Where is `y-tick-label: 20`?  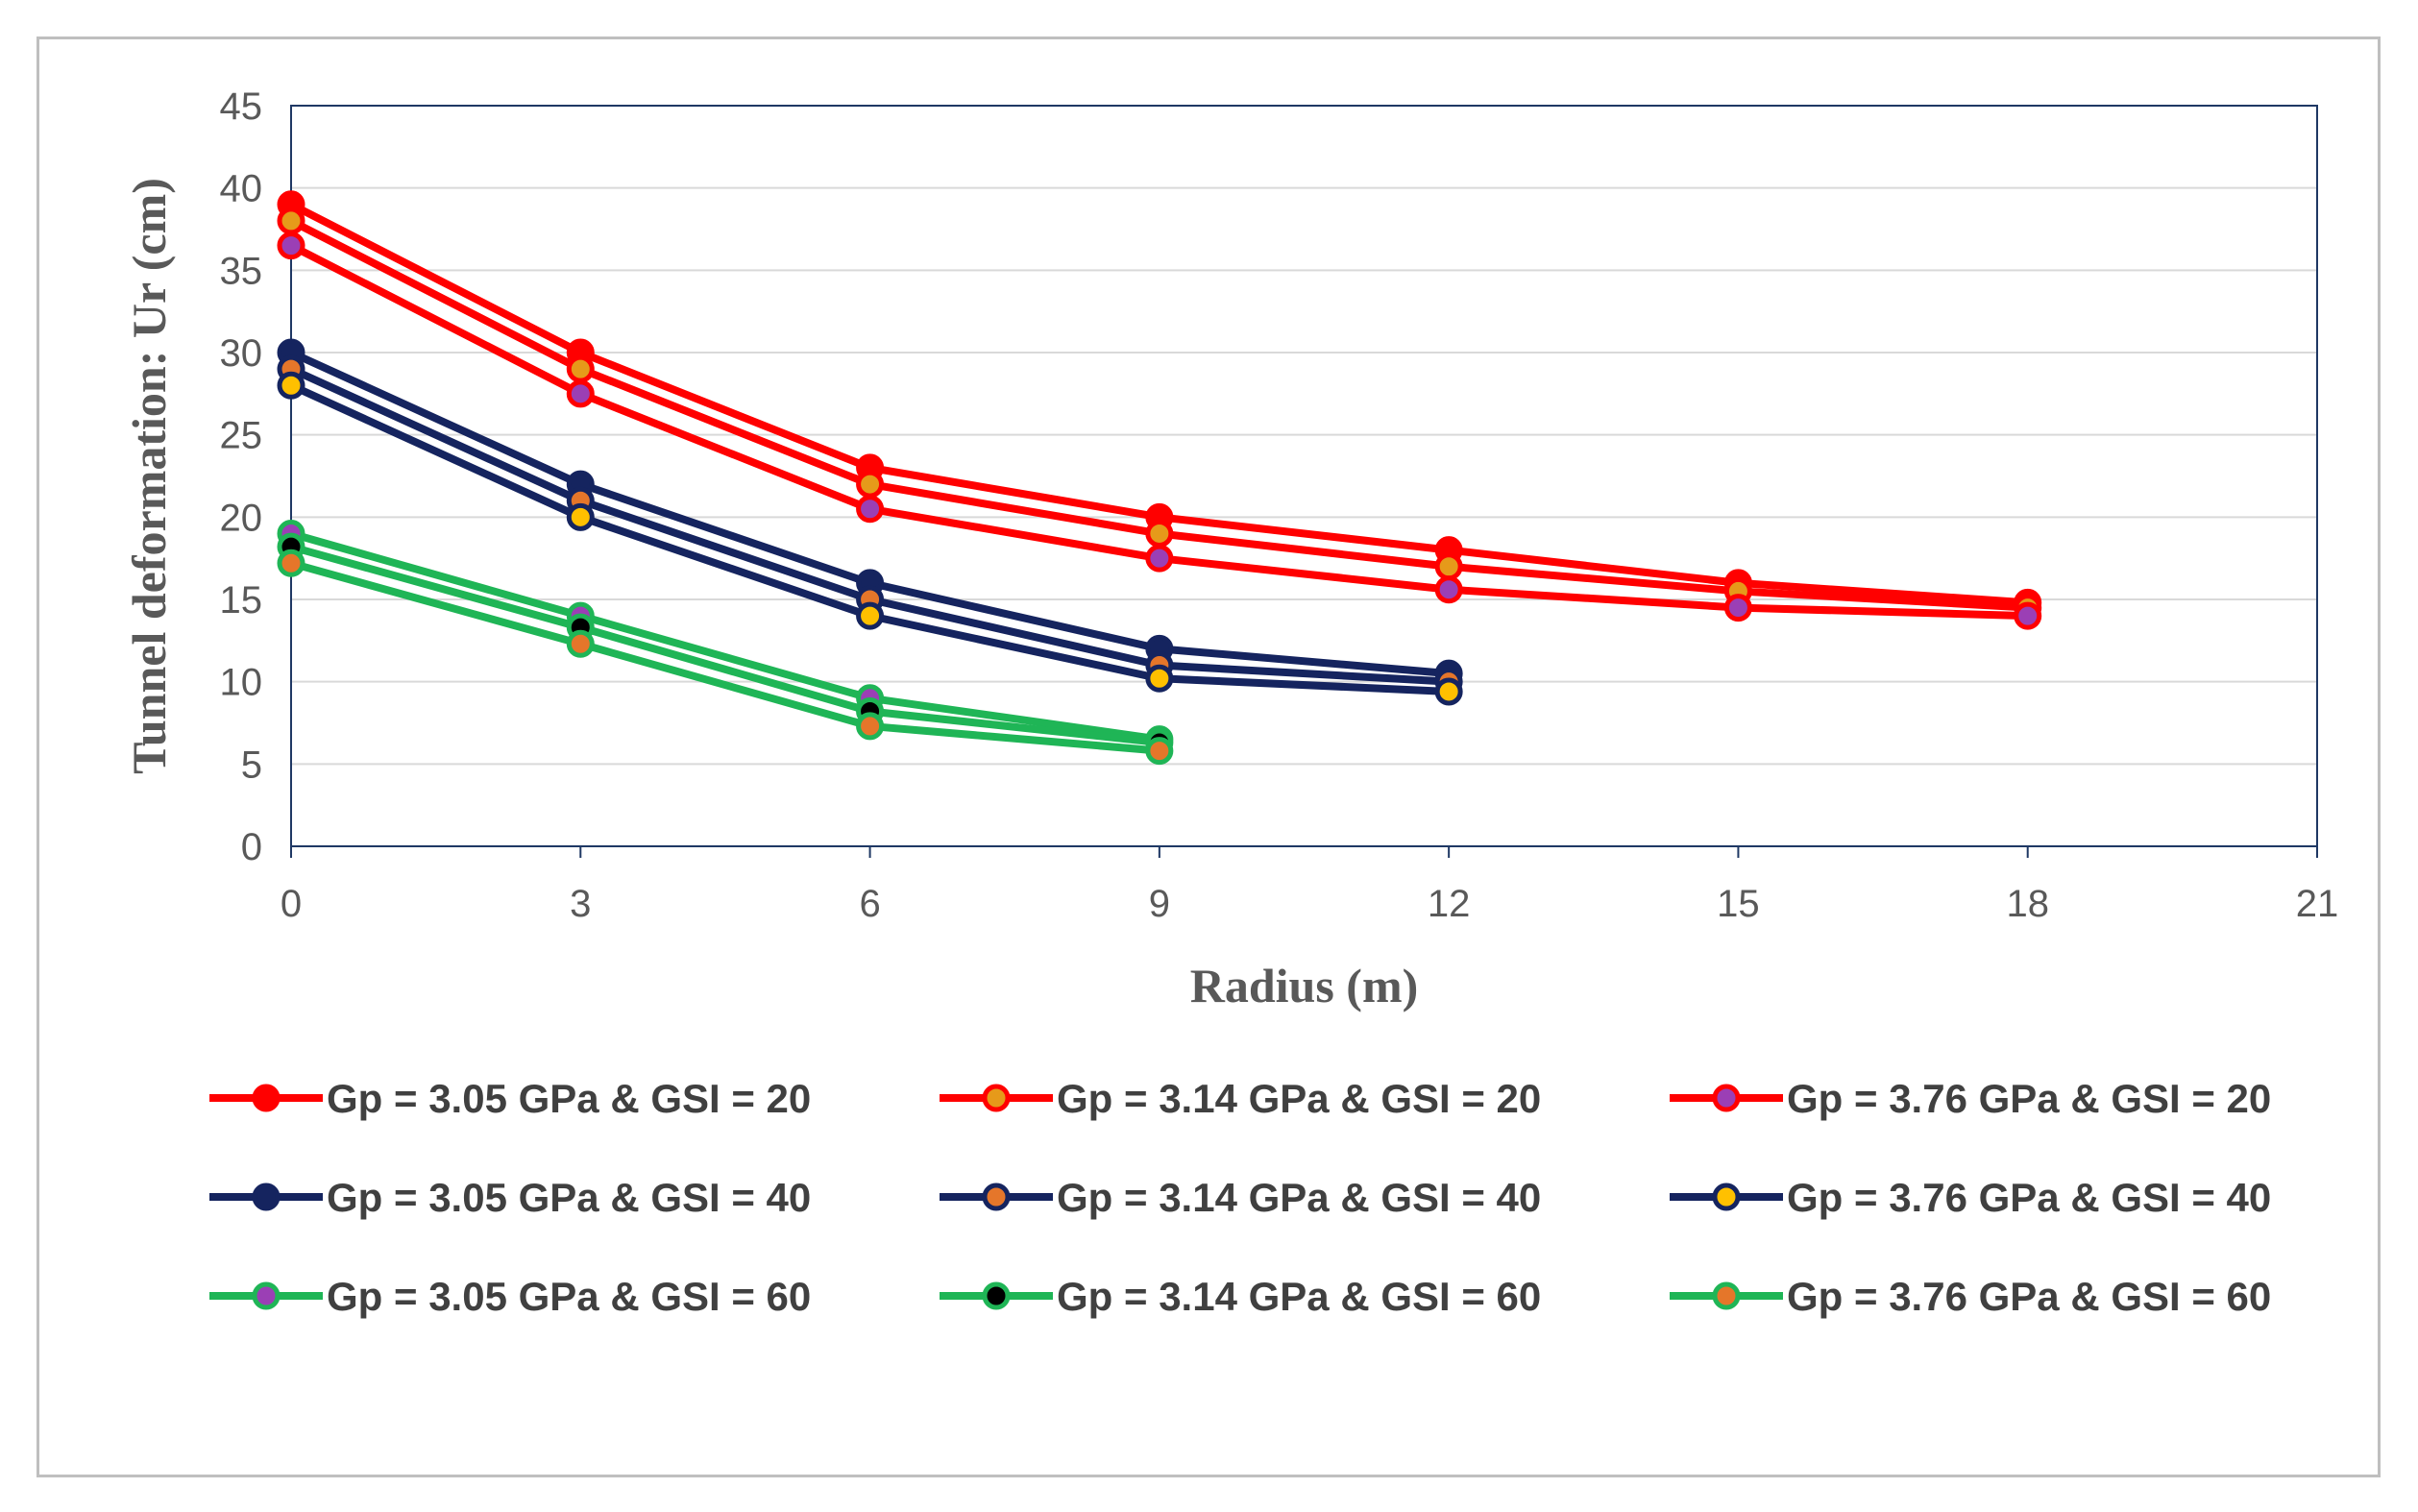 y-tick-label: 20 is located at coordinates (241, 518).